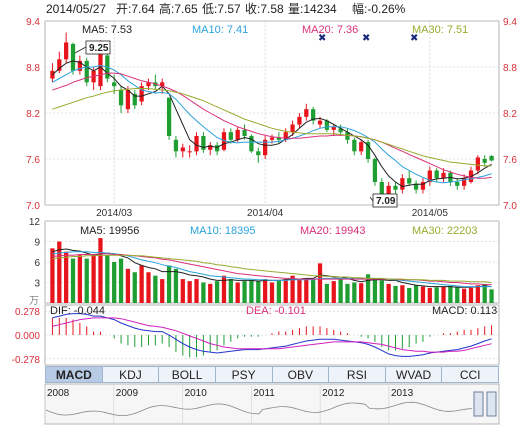  Describe the element at coordinates (76, 9) in the screenshot. I see `header-date: 2014/05/27` at that location.